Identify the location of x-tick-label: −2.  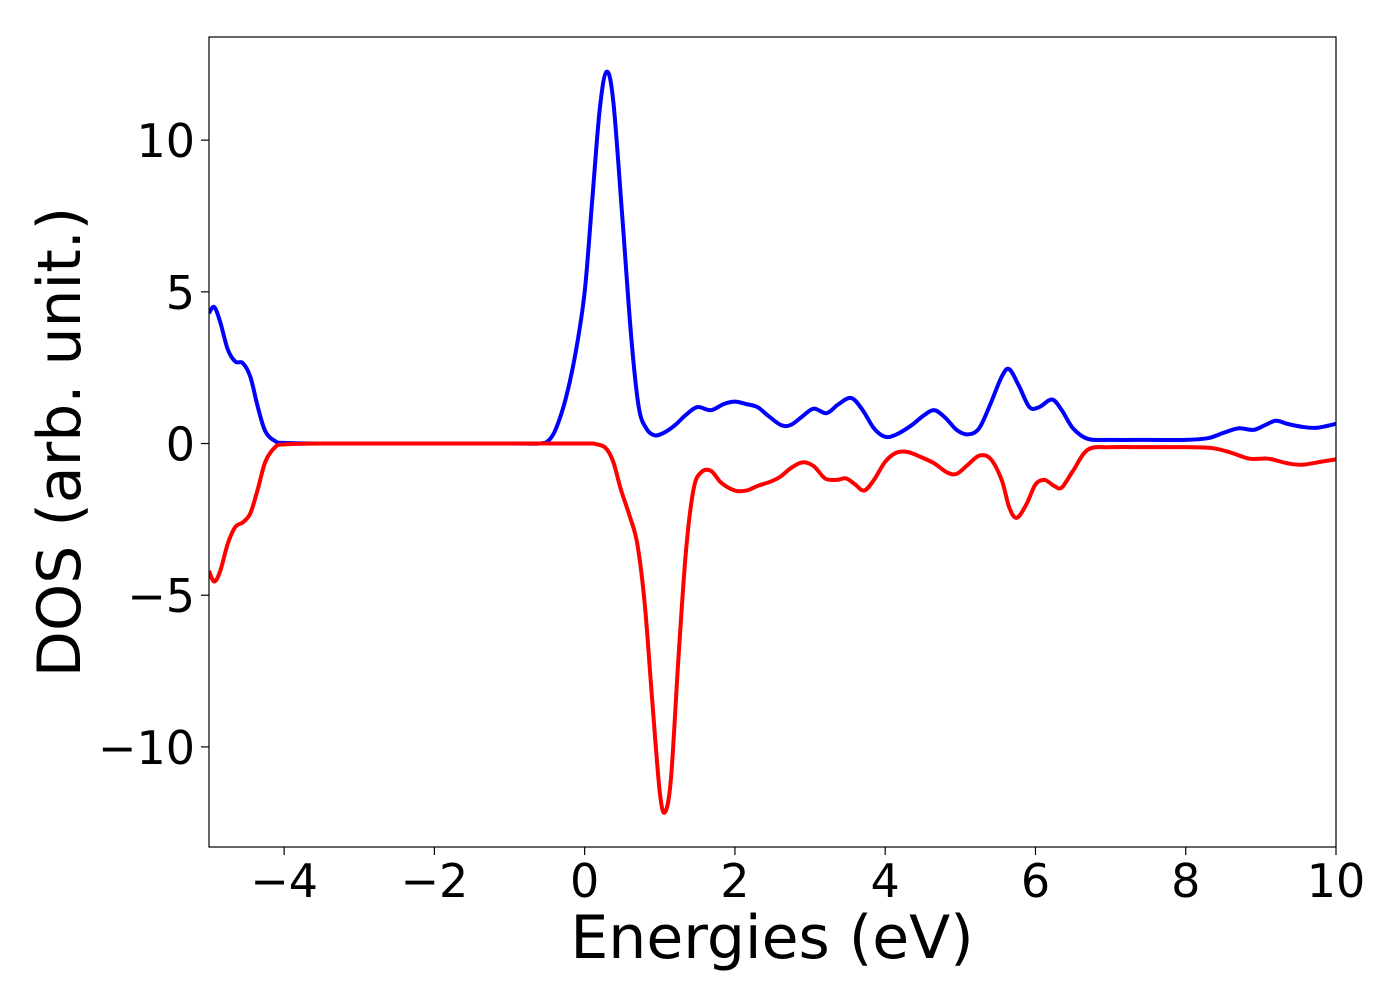
(434, 881).